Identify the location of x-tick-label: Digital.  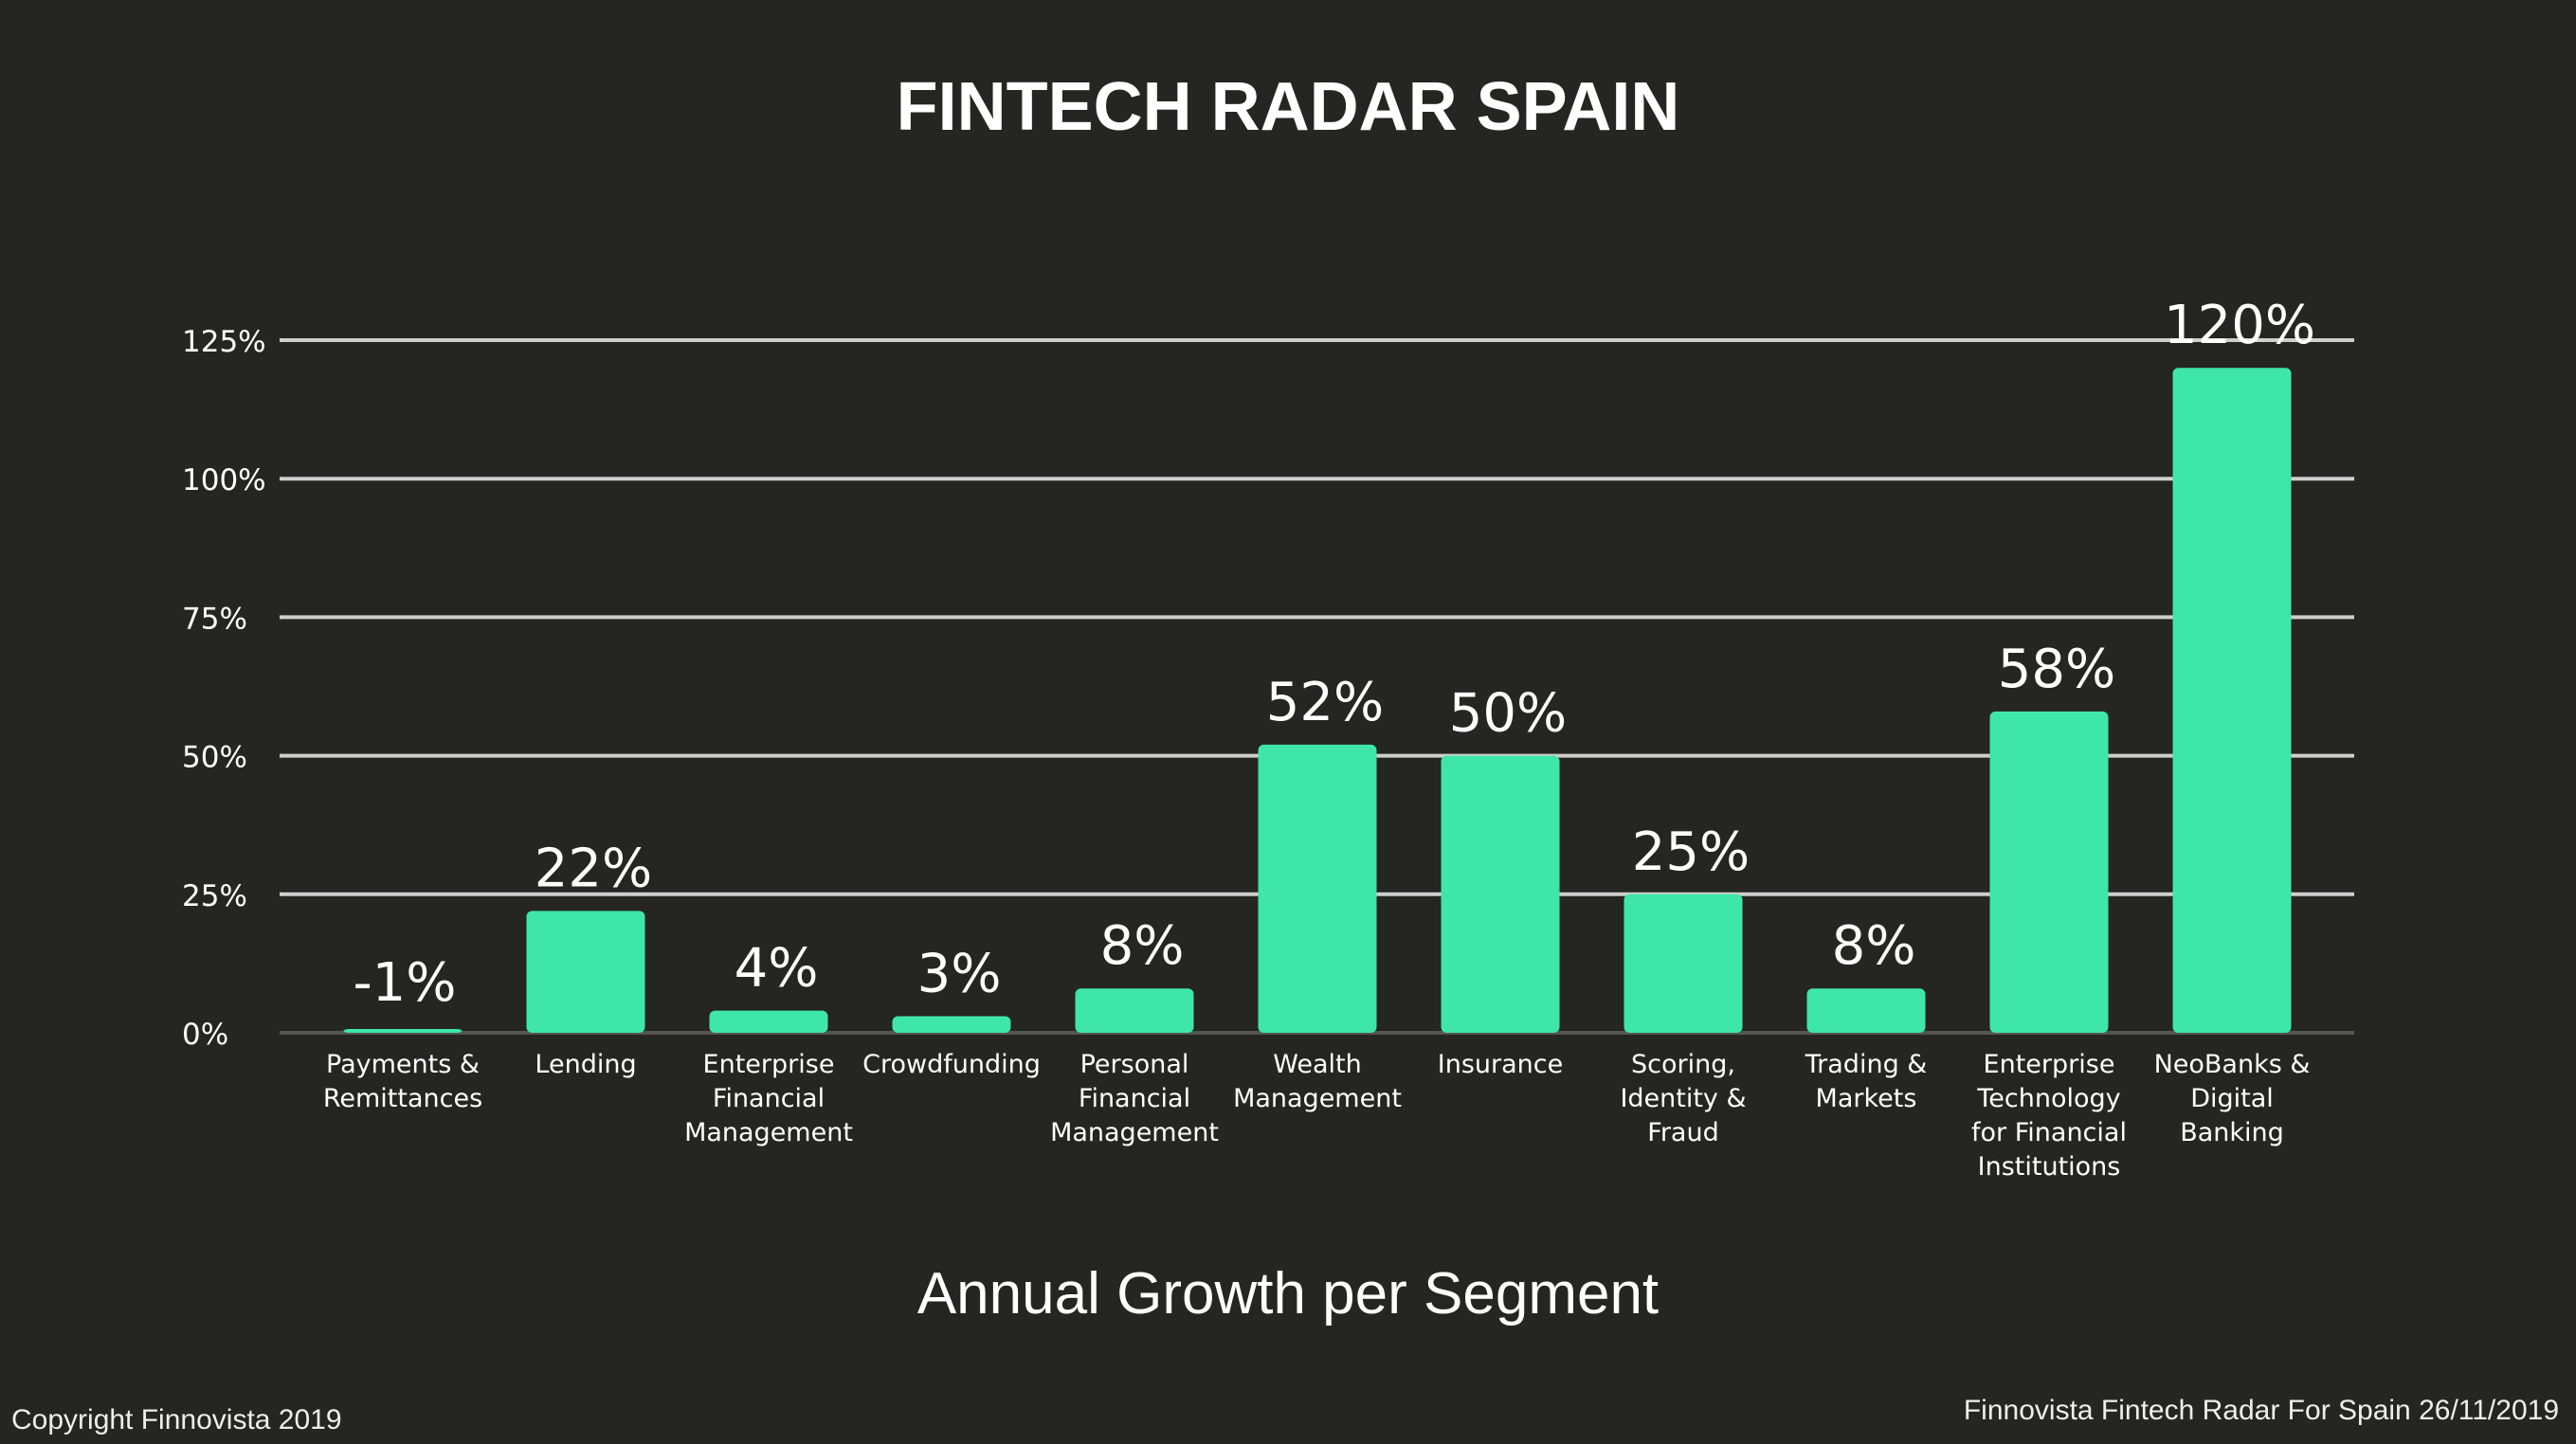
(2232, 1098).